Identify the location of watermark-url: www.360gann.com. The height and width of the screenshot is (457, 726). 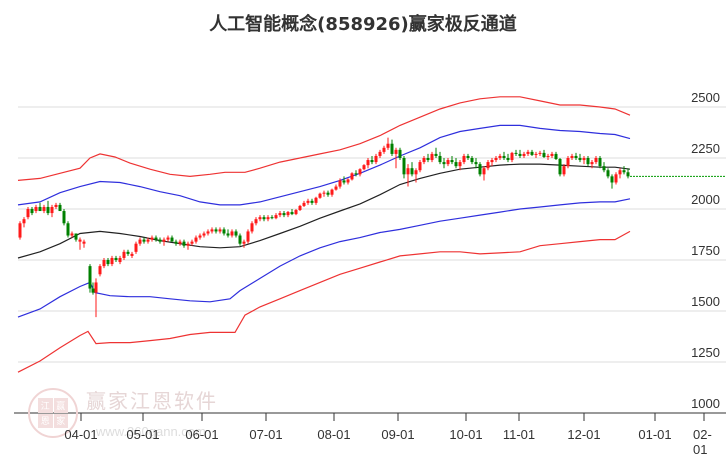
(151, 431).